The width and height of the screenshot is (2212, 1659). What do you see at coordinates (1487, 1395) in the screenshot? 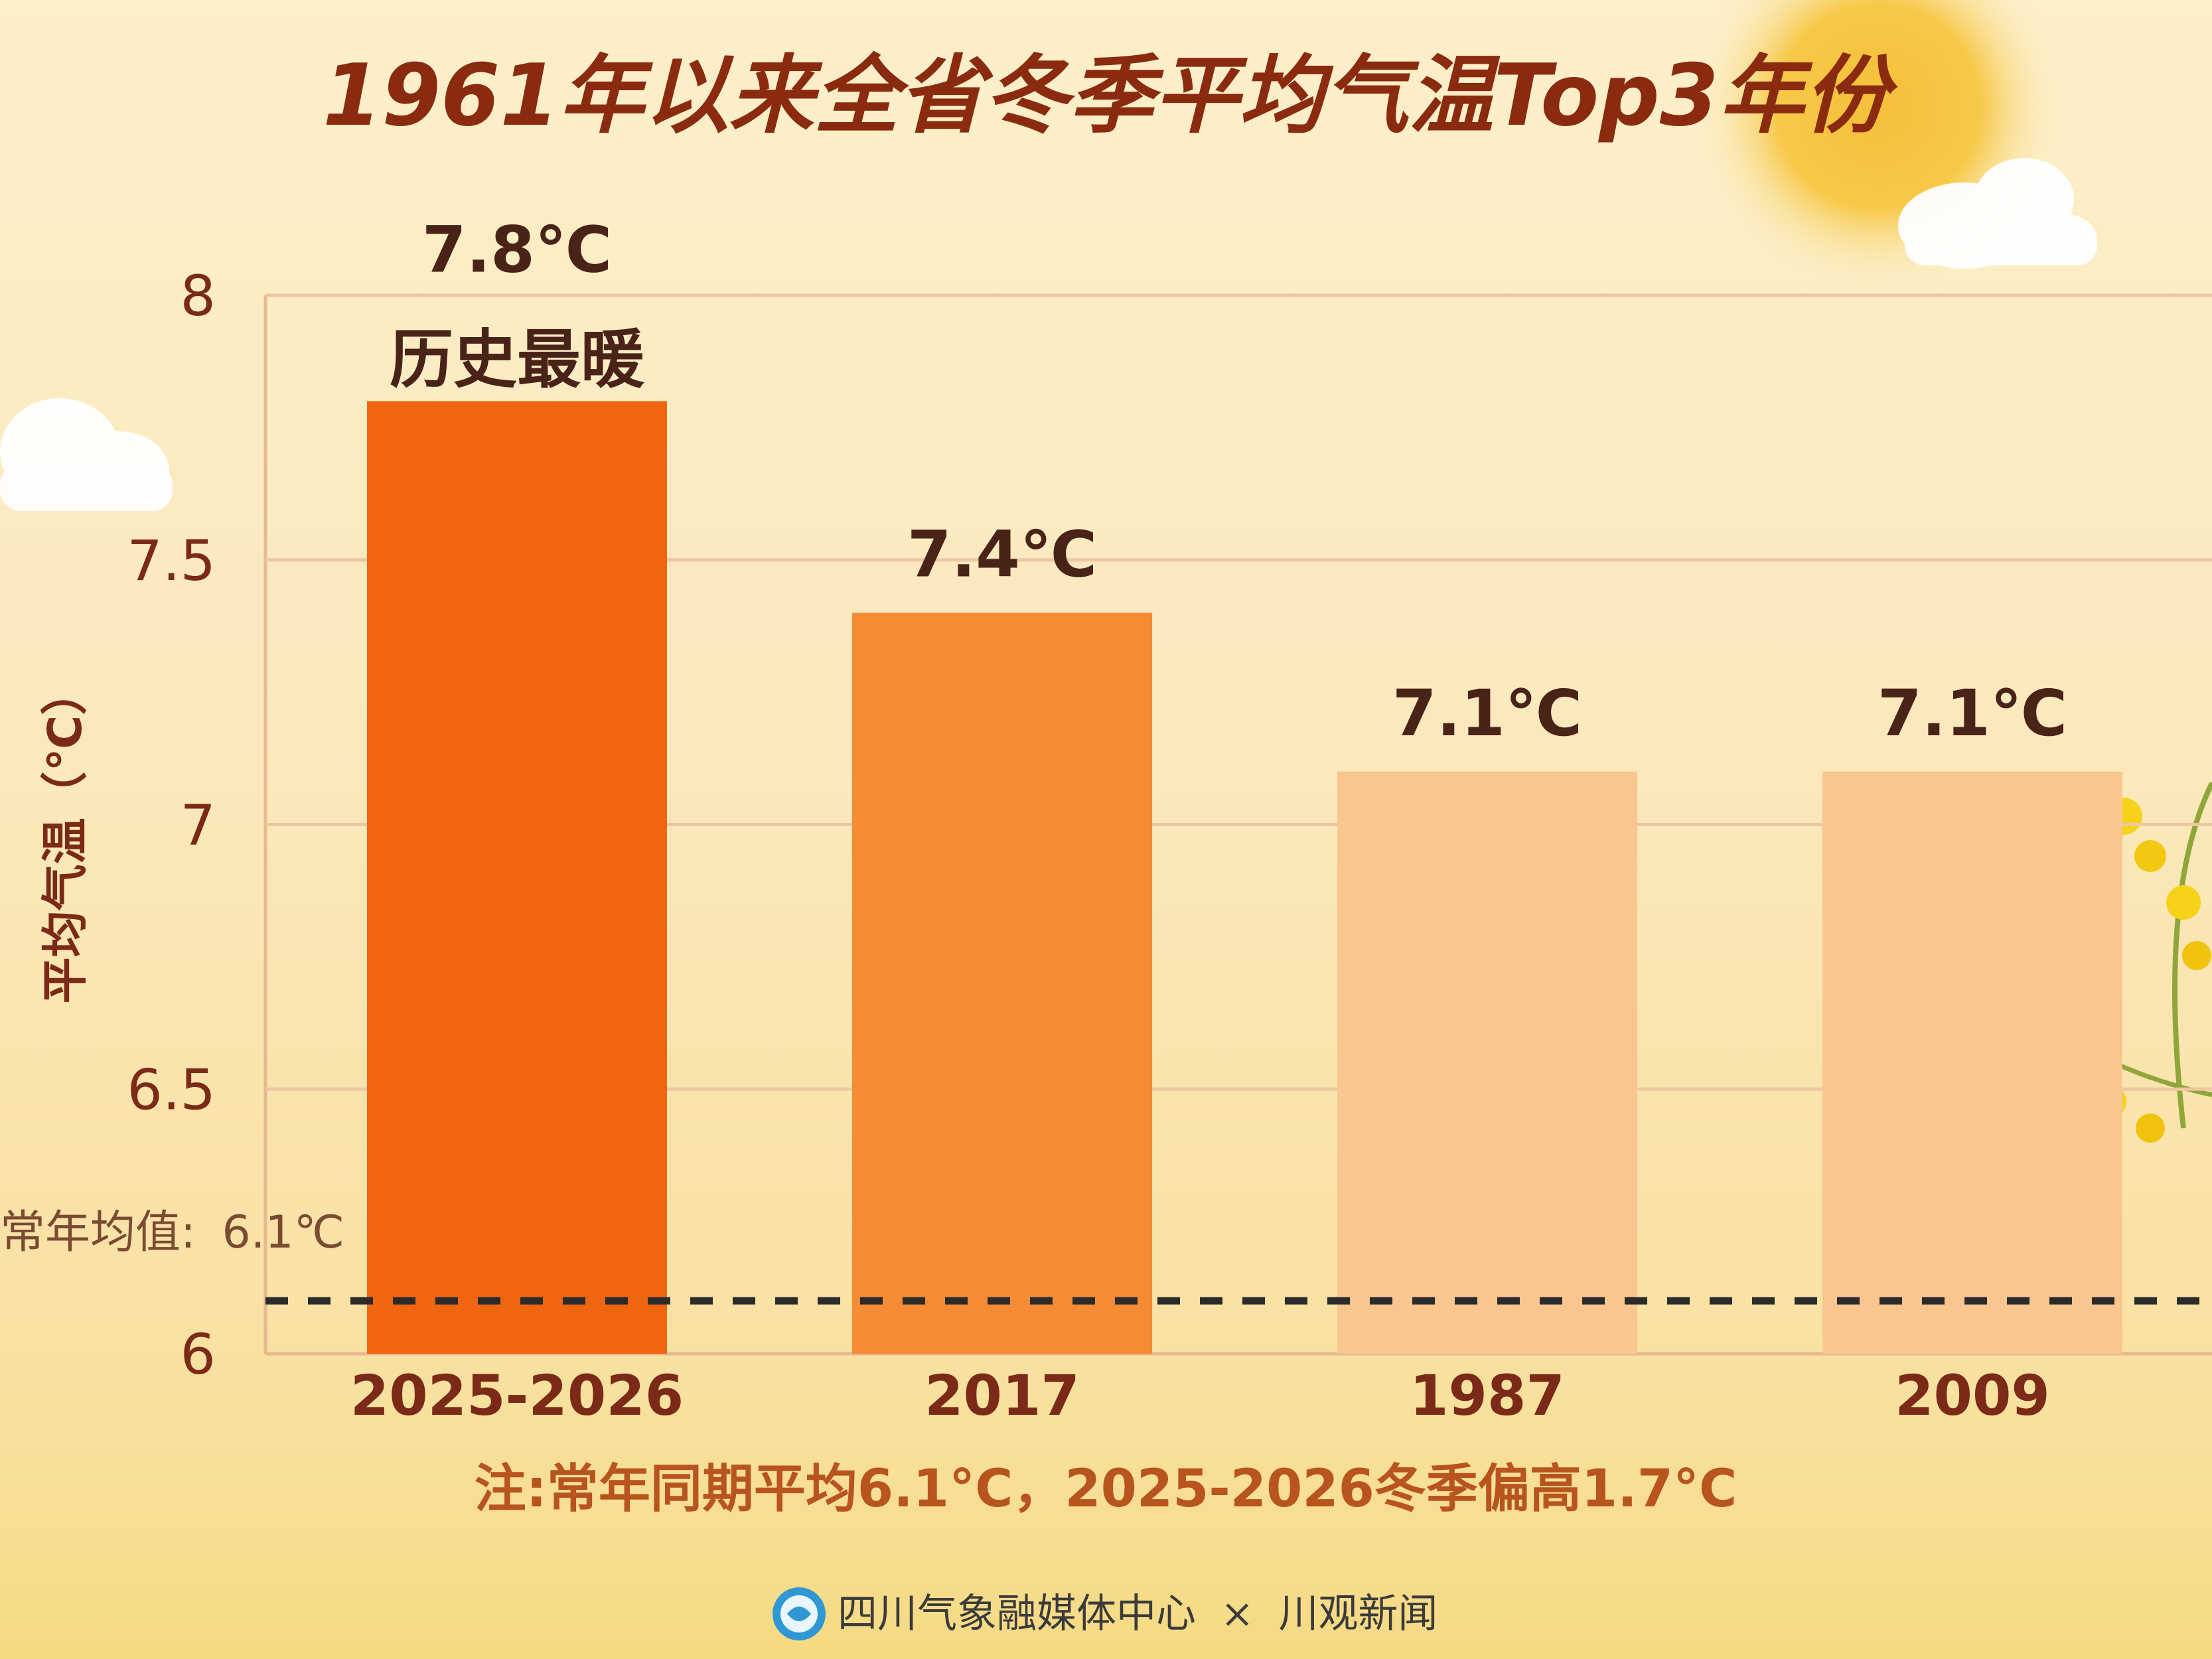
I see `x-tick-label: 1987` at bounding box center [1487, 1395].